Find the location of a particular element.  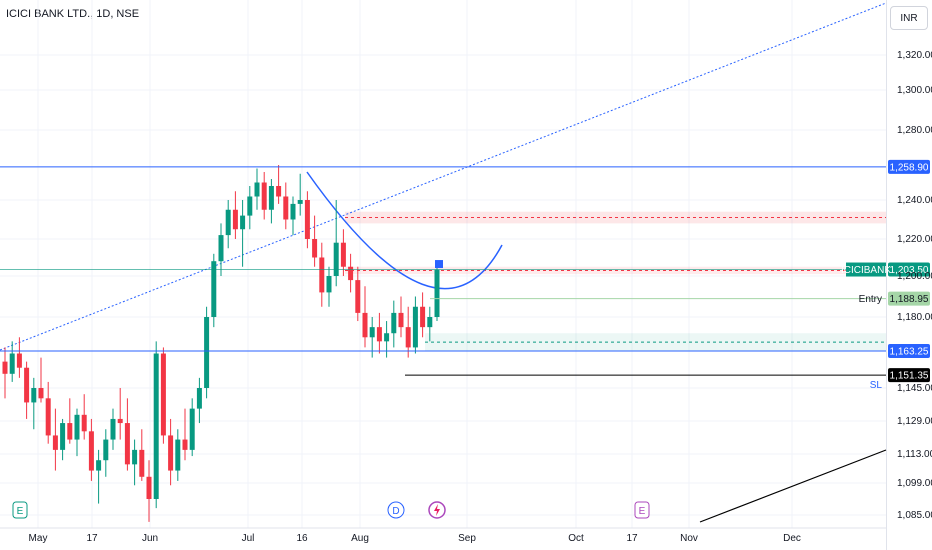

resistance-badge is located at coordinates (909, 166).